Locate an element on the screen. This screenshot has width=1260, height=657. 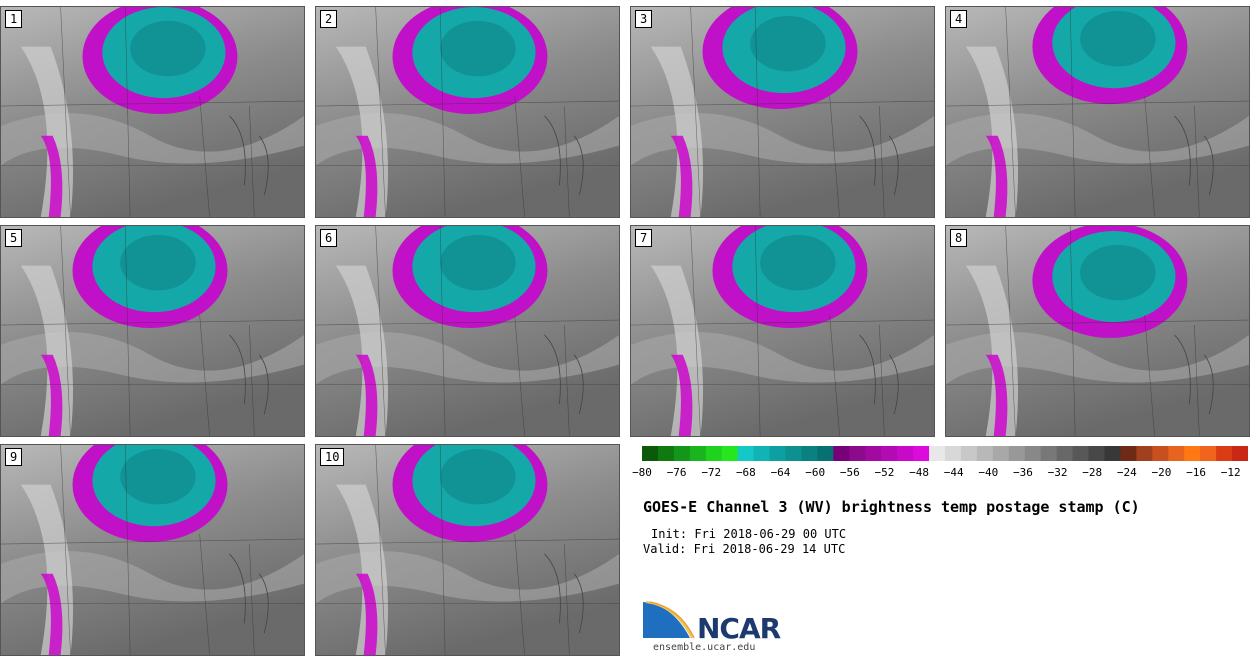
colorbar-tick-label: −76 is located at coordinates (676, 472).